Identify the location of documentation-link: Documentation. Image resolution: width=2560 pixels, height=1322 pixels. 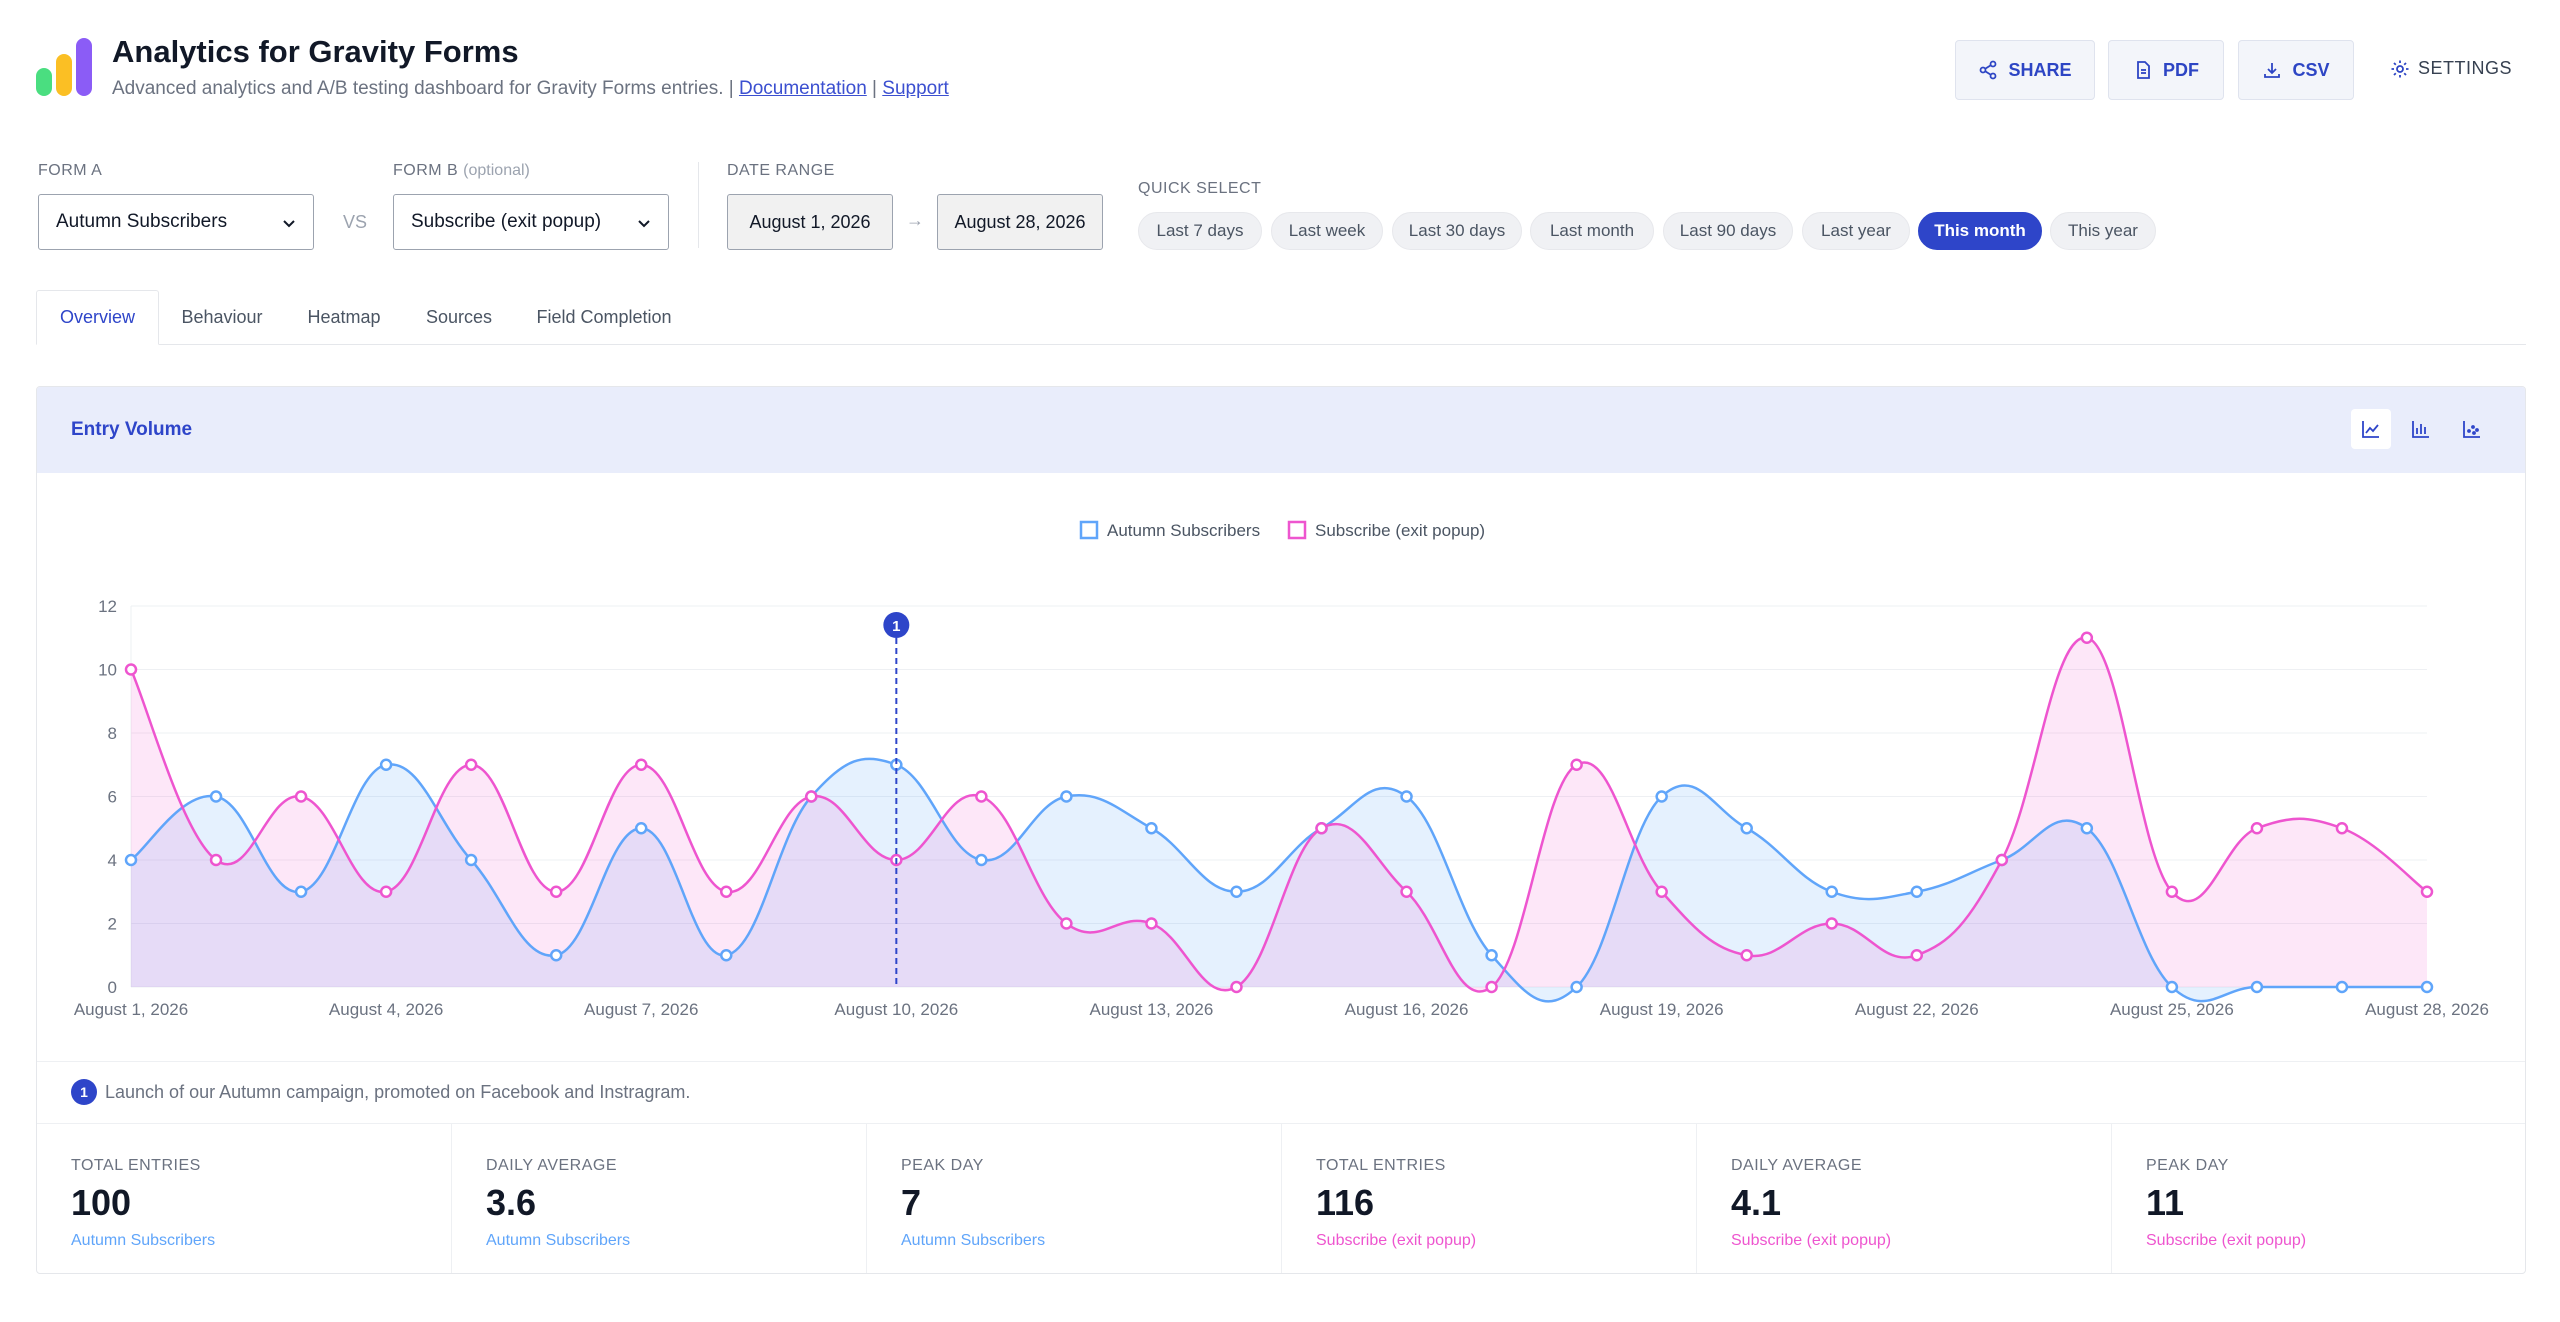
(802, 88).